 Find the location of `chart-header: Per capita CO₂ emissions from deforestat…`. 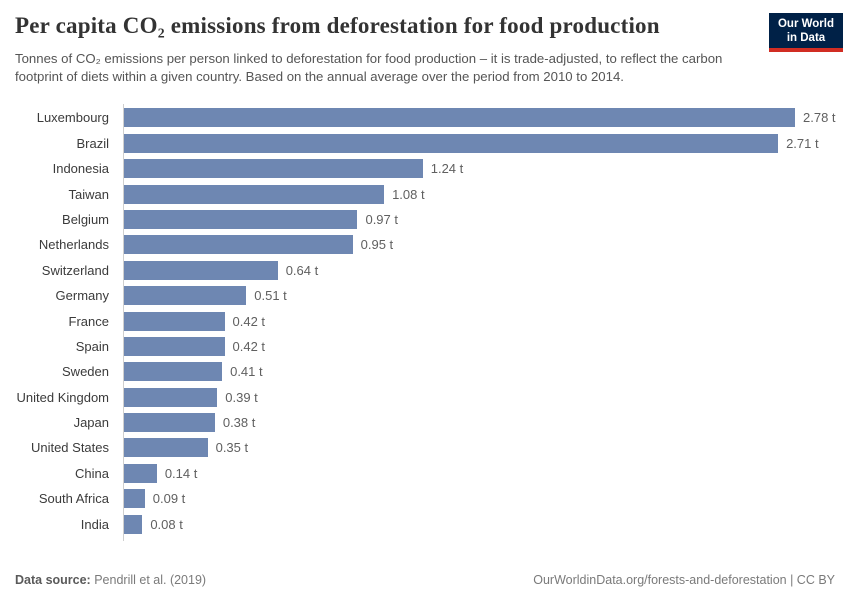

chart-header: Per capita CO₂ emissions from deforestat… is located at coordinates (425, 49).